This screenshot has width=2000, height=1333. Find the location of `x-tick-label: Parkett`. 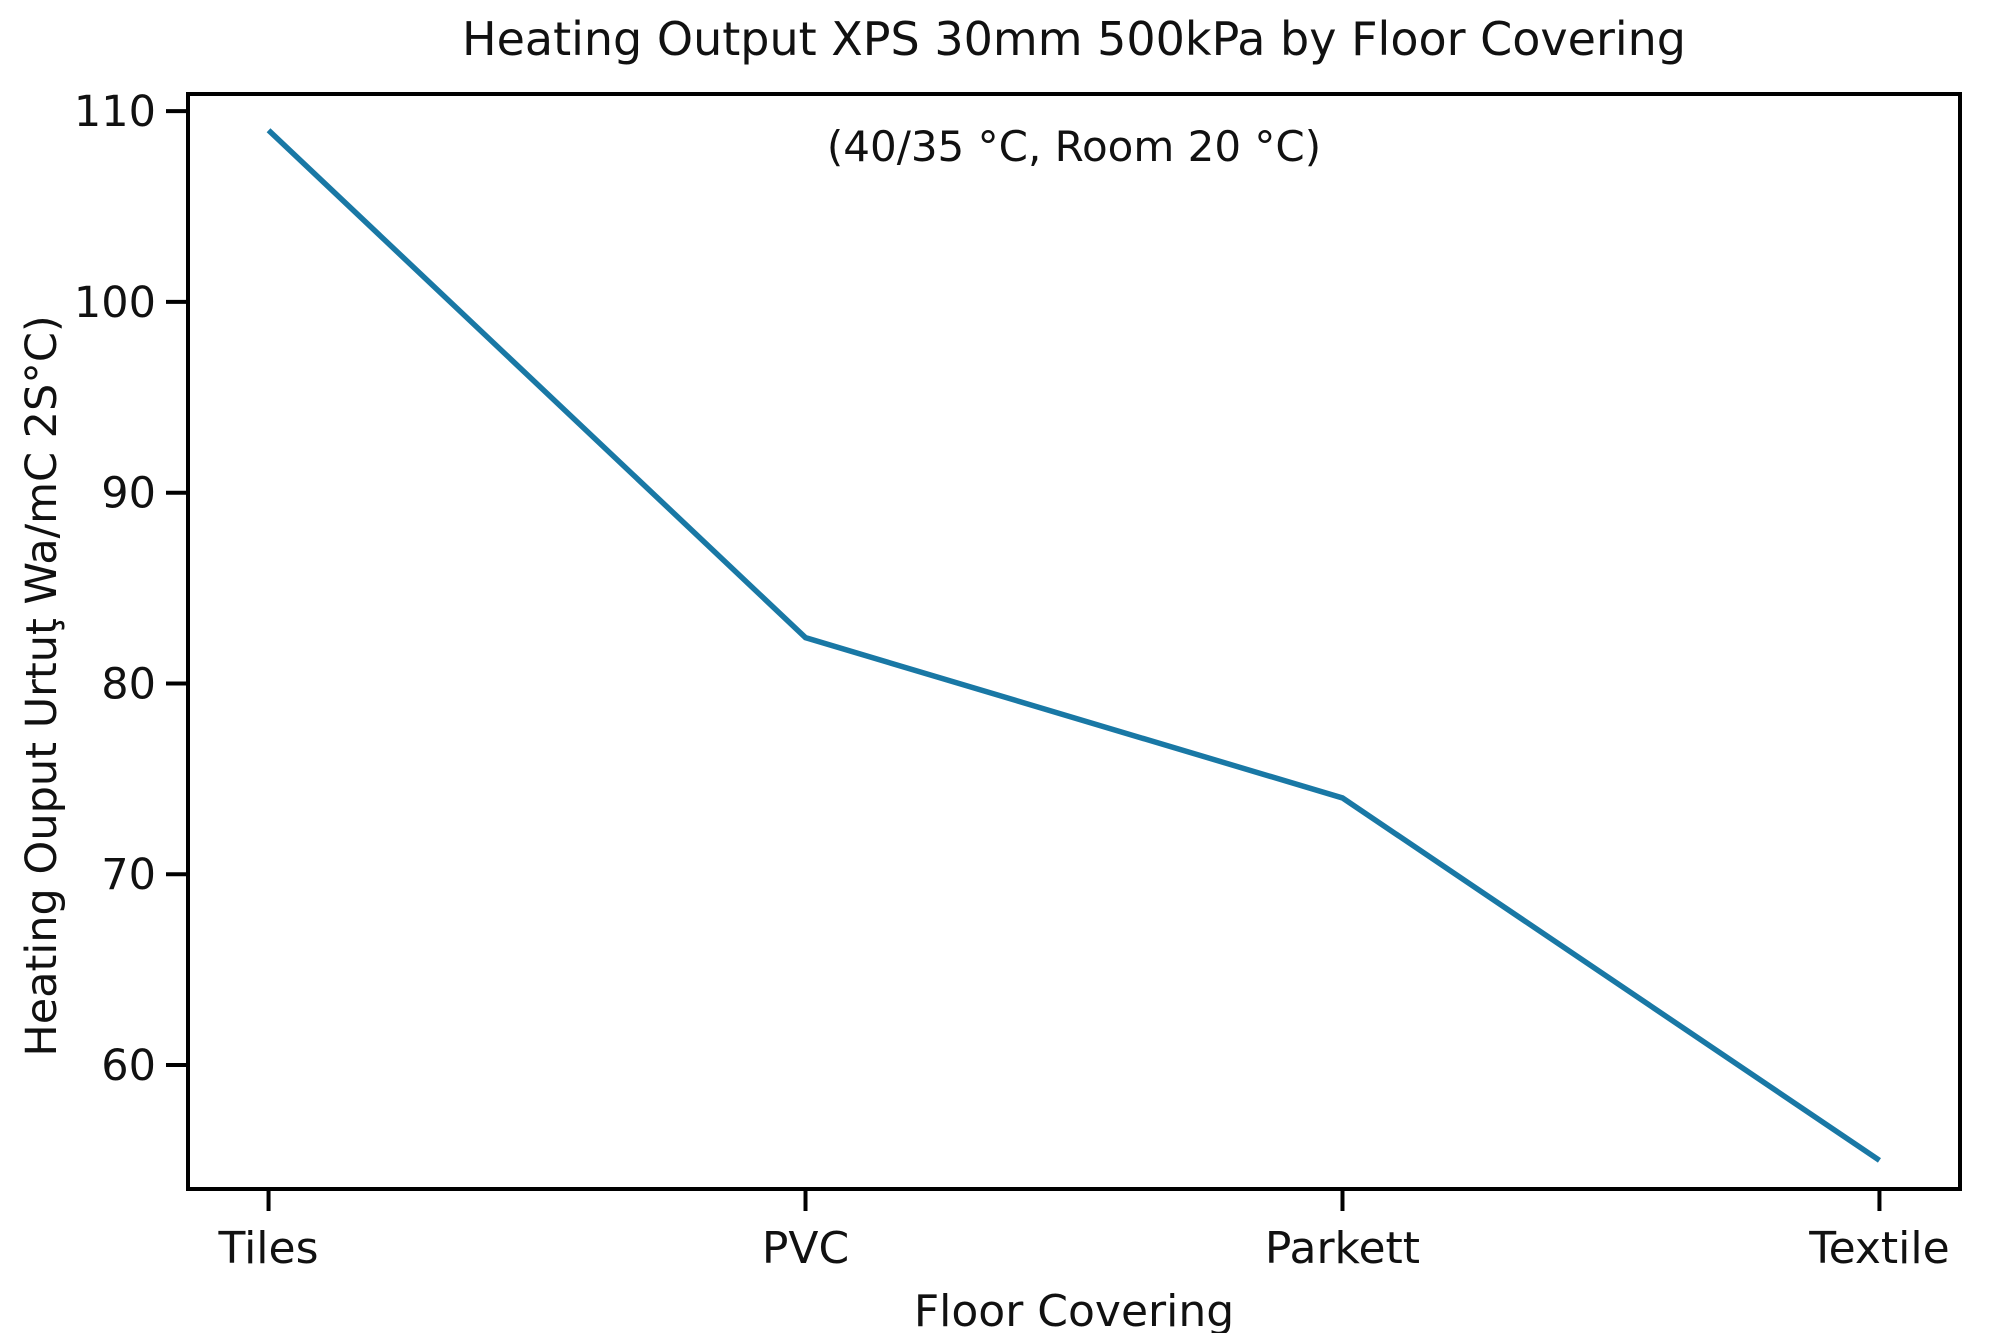

x-tick-label: Parkett is located at coordinates (1342, 1248).